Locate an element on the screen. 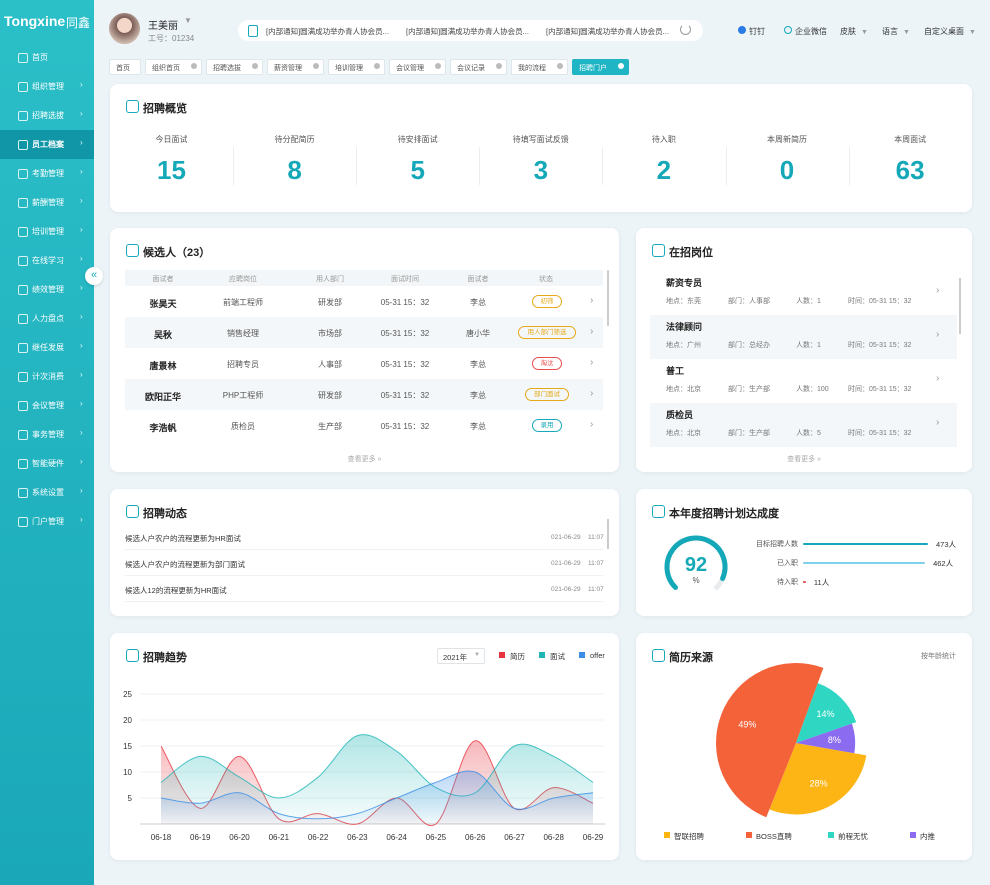  tab: 组织首页 is located at coordinates (173, 67).